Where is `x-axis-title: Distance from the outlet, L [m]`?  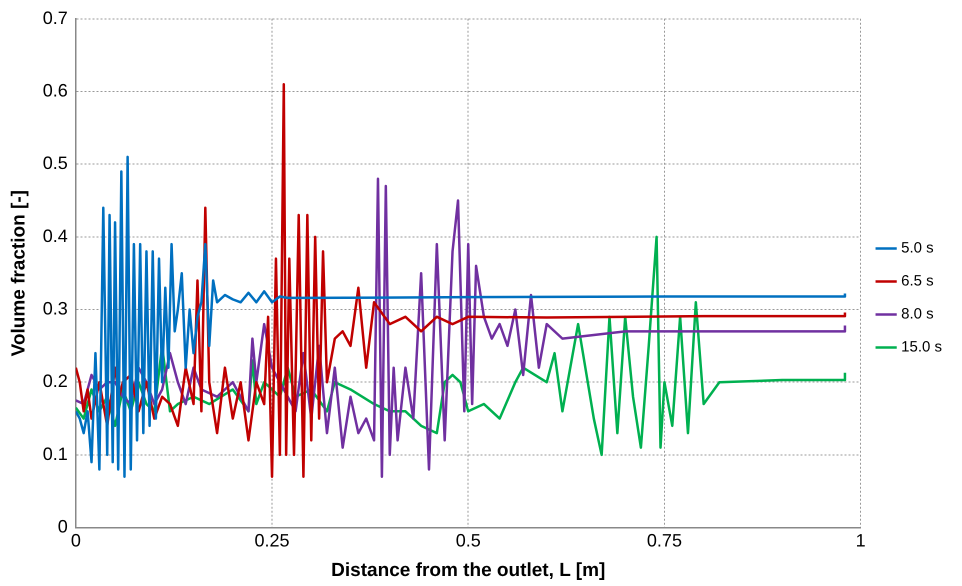 x-axis-title: Distance from the outlet, L [m] is located at coordinates (468, 570).